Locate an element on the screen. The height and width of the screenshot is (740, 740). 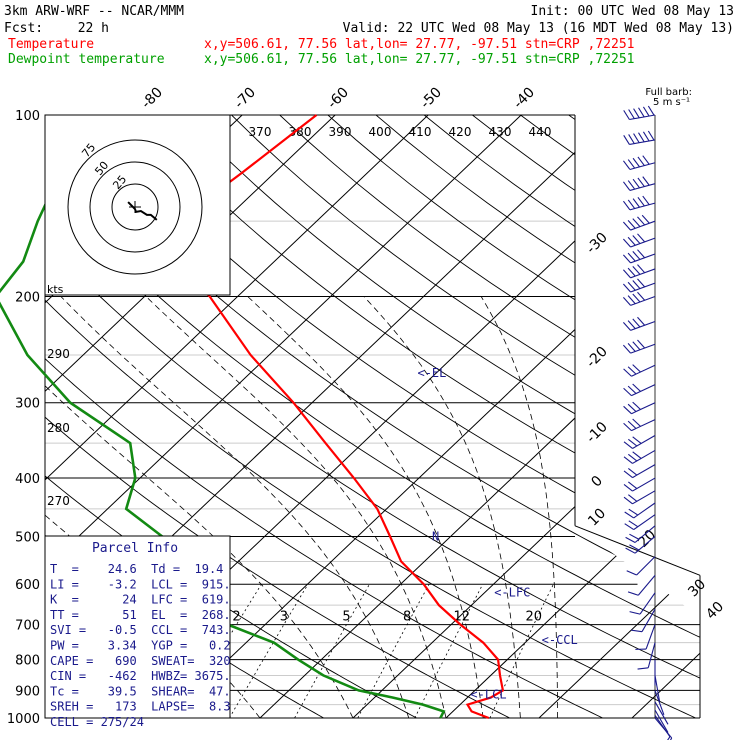
theta-label-top: 410 is located at coordinates (420, 132).